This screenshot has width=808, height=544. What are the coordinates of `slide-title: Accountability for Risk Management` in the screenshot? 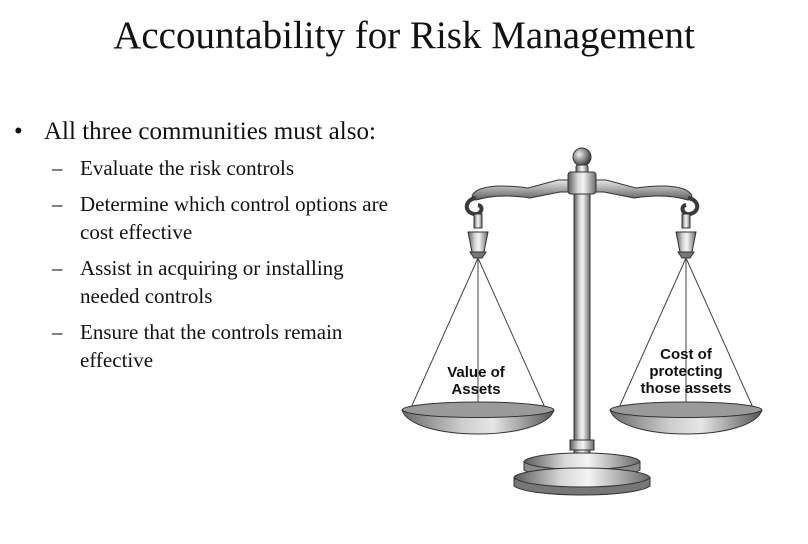 It's located at (404, 35).